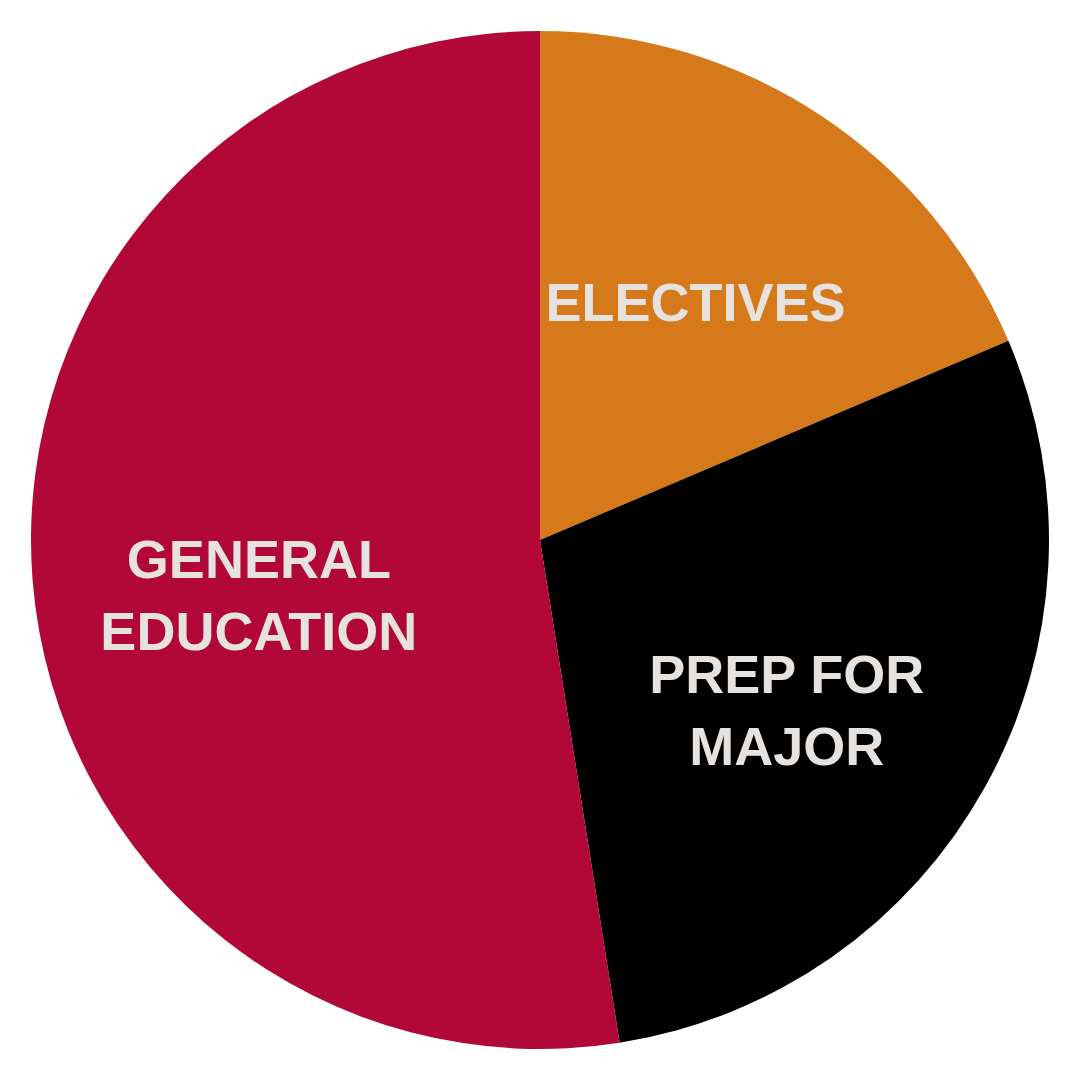 This screenshot has width=1080, height=1080. Describe the element at coordinates (787, 709) in the screenshot. I see `slice-label: PREP FOR MAJOR` at that location.